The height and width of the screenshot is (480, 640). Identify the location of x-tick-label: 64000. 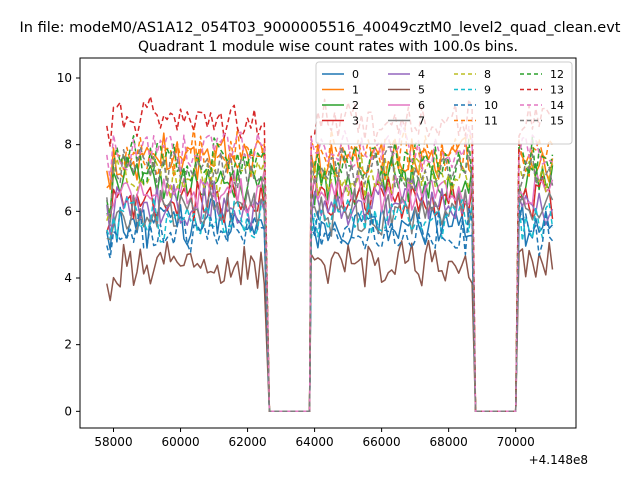
(315, 442).